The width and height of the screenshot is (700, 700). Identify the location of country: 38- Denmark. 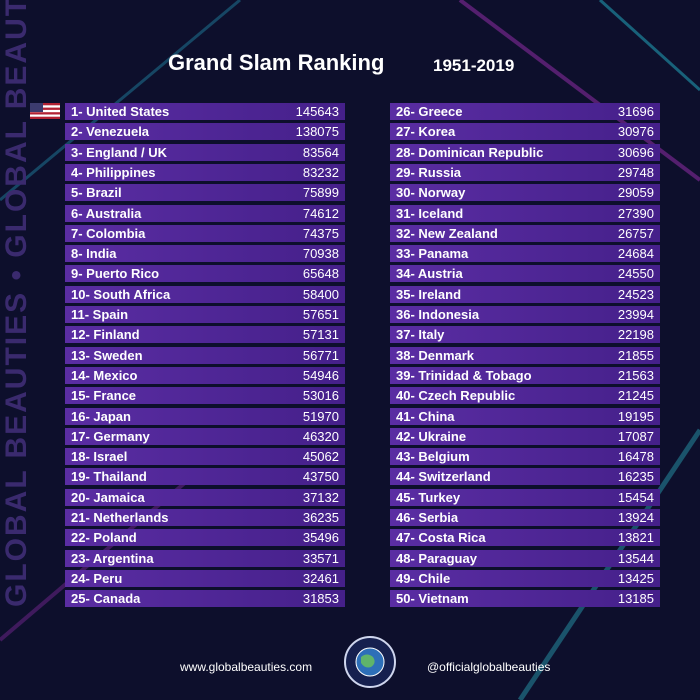
(435, 355).